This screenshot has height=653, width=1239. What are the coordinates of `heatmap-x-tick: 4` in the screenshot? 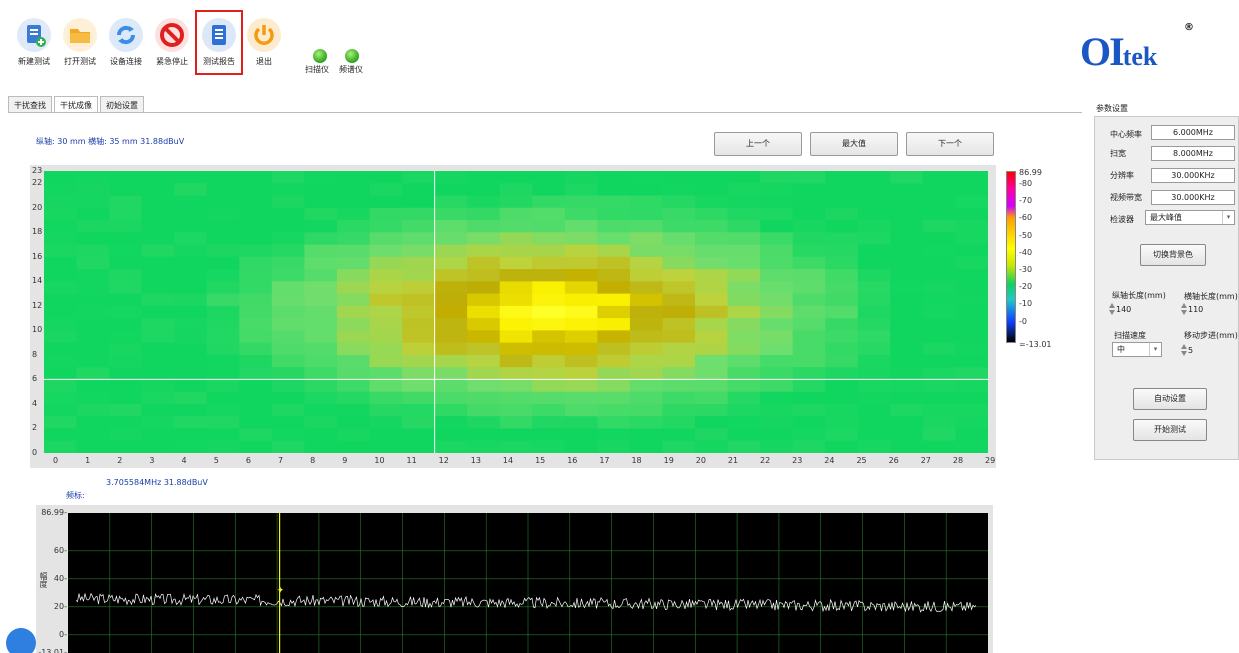 It's located at (184, 460).